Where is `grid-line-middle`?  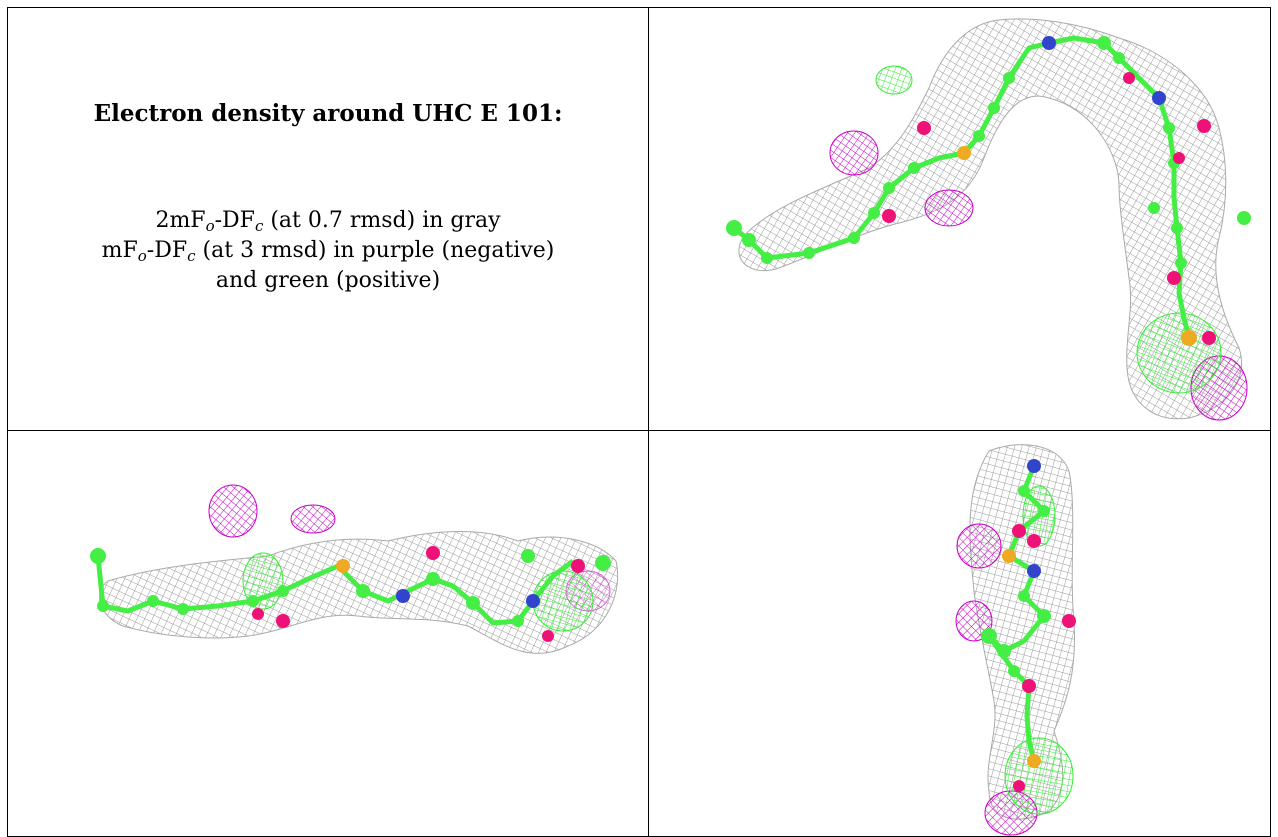
grid-line-middle is located at coordinates (639, 430).